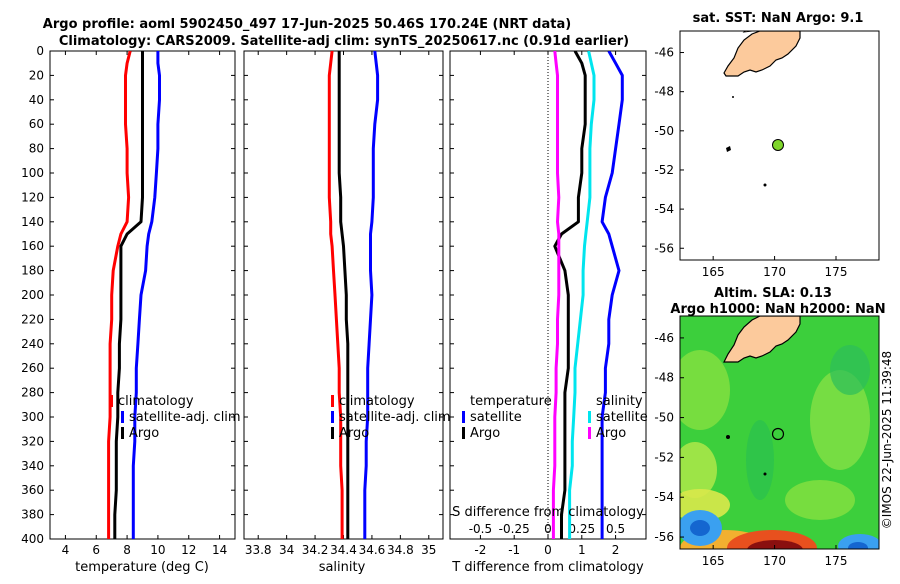 The width and height of the screenshot is (900, 584). I want to click on difference-top-axis-label: S difference from climatology, so click(548, 512).